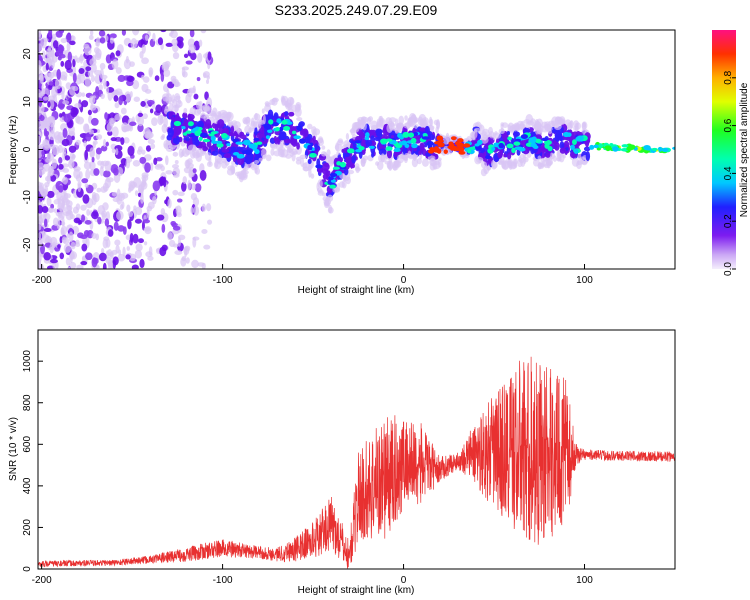 This screenshot has height=600, width=750. What do you see at coordinates (13, 150) in the screenshot?
I see `spectrogram-y-label: Frequency (Hz)` at bounding box center [13, 150].